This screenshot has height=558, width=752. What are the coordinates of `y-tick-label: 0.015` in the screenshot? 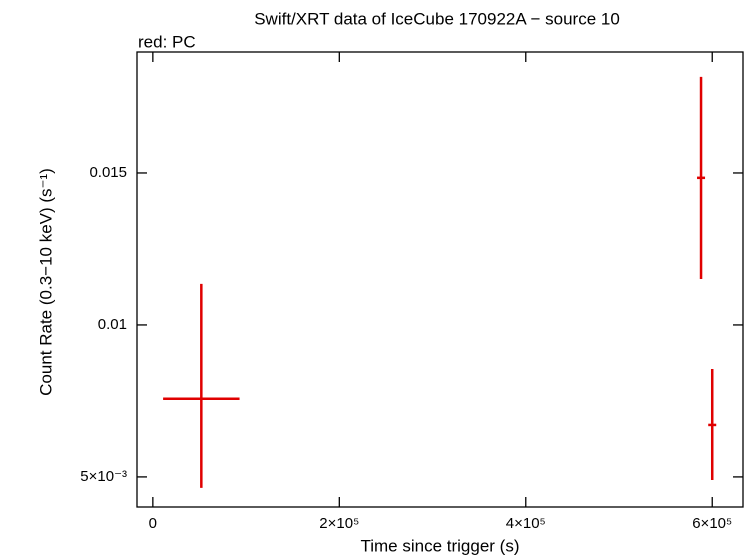 It's located at (108, 172).